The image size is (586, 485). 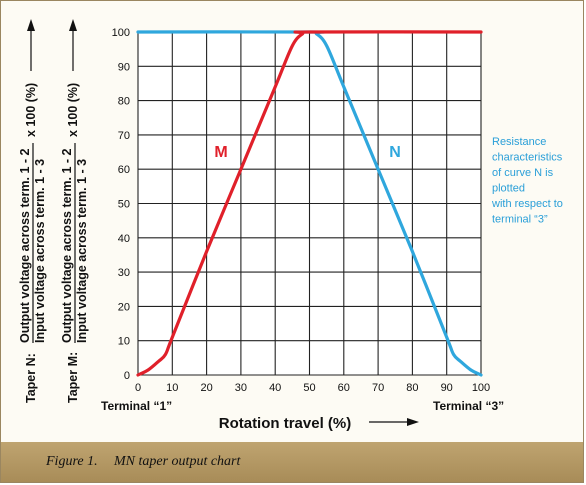 I want to click on caption-label: Figure 1., so click(x=72, y=461).